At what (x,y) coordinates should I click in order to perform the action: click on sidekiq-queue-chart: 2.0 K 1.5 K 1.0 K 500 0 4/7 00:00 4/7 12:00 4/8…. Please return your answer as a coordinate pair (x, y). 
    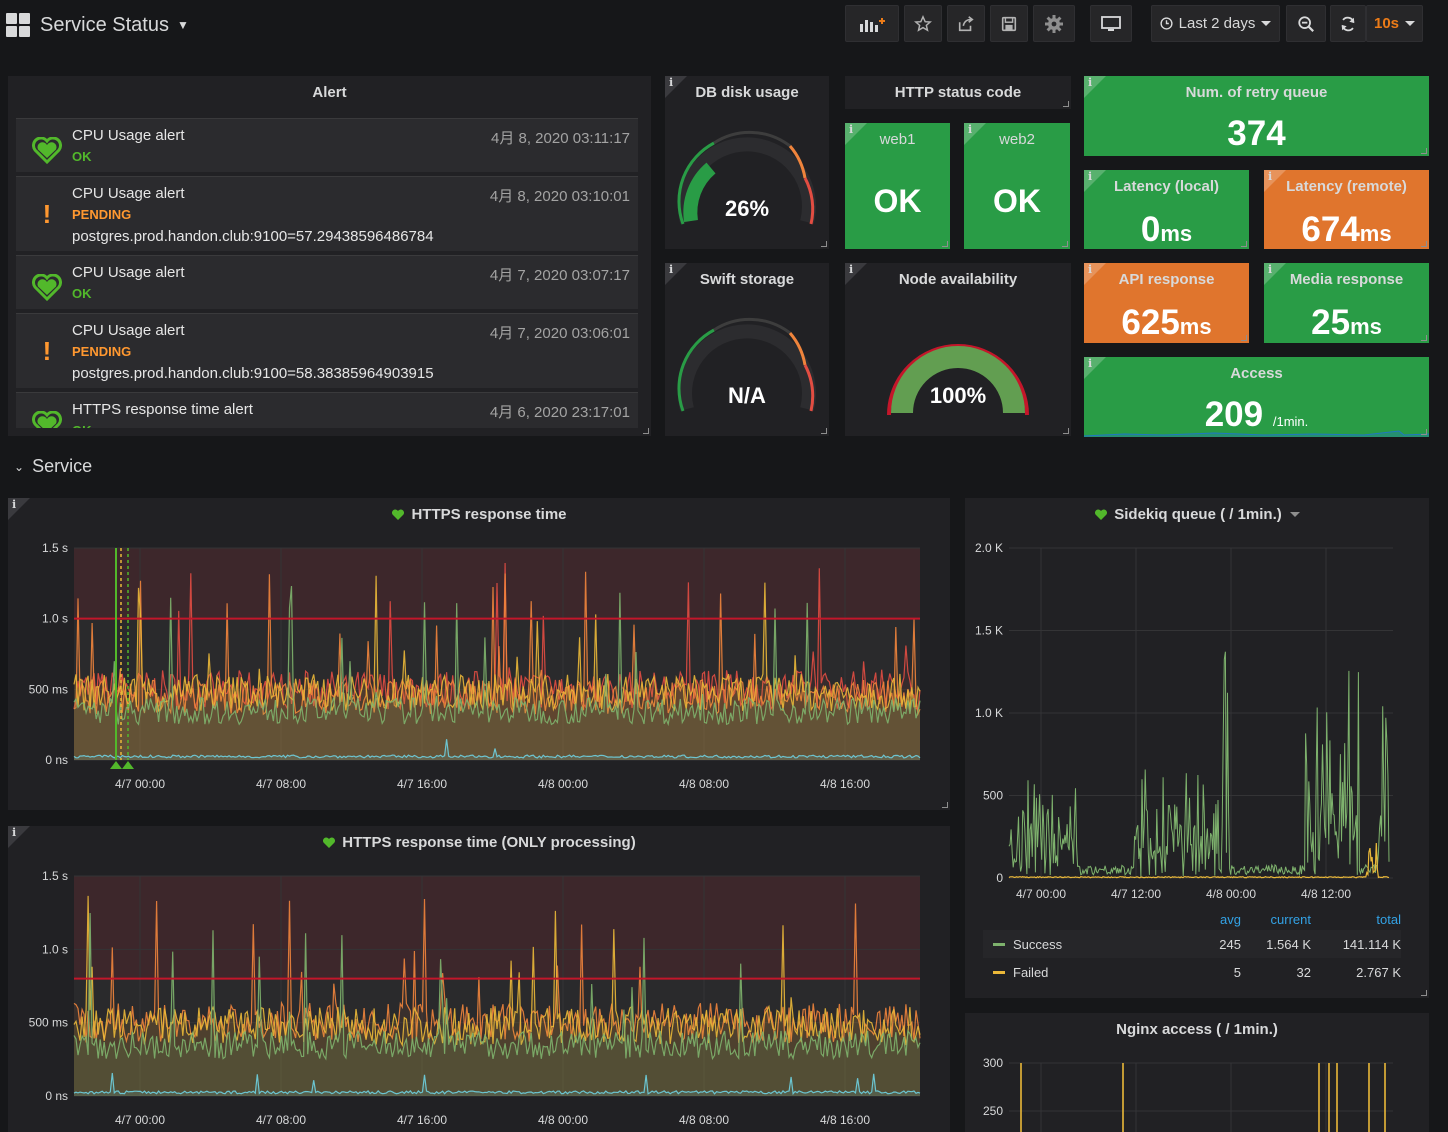
    Looking at the image, I should click on (1197, 720).